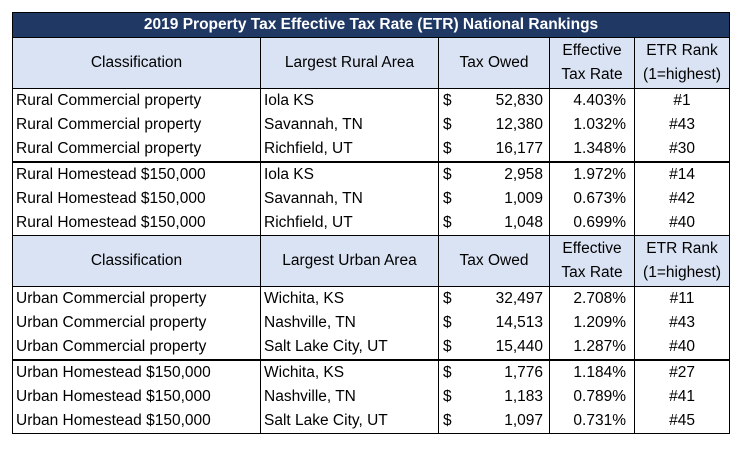  I want to click on urban-area-header: Largest Urban Area, so click(349, 261).